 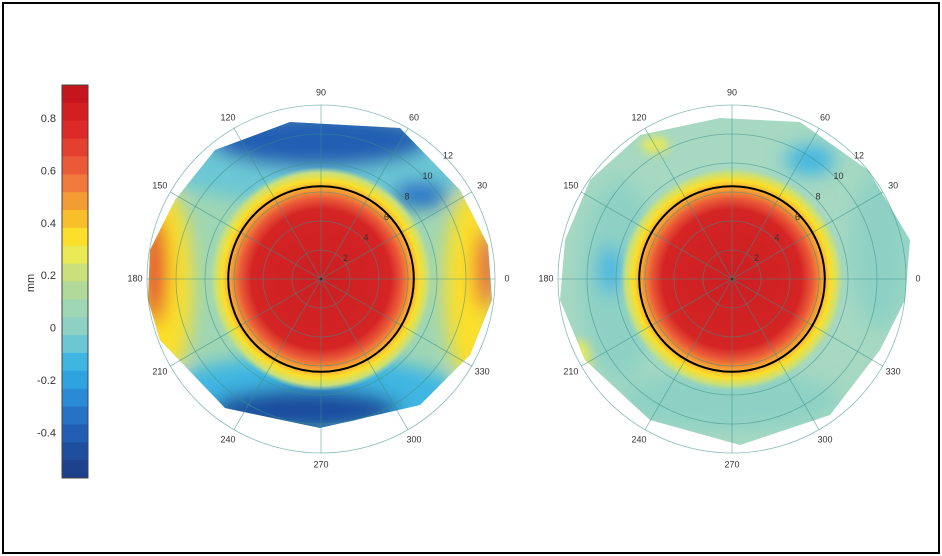 What do you see at coordinates (31, 283) in the screenshot?
I see `colorbar-label: mm` at bounding box center [31, 283].